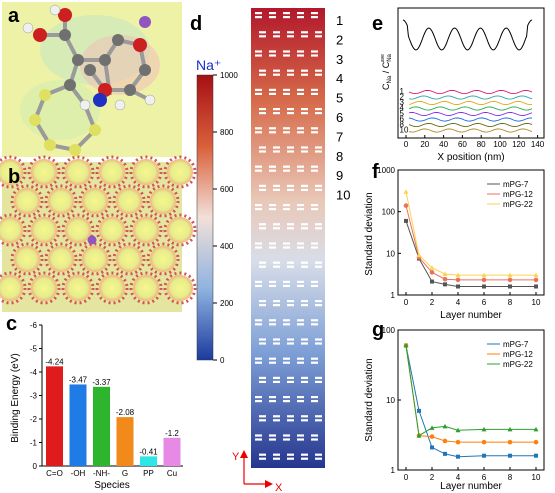 This screenshot has width=555, height=493. I want to click on panel-d-label: d, so click(196, 24).